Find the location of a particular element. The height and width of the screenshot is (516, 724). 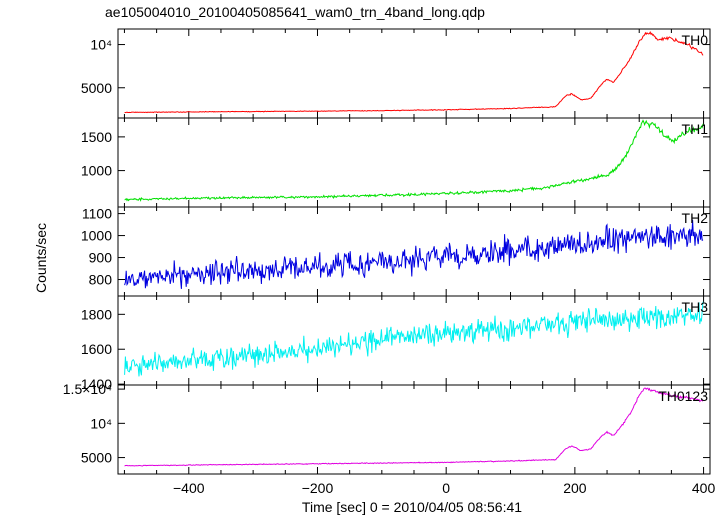

series-line-th1 is located at coordinates (414, 160).